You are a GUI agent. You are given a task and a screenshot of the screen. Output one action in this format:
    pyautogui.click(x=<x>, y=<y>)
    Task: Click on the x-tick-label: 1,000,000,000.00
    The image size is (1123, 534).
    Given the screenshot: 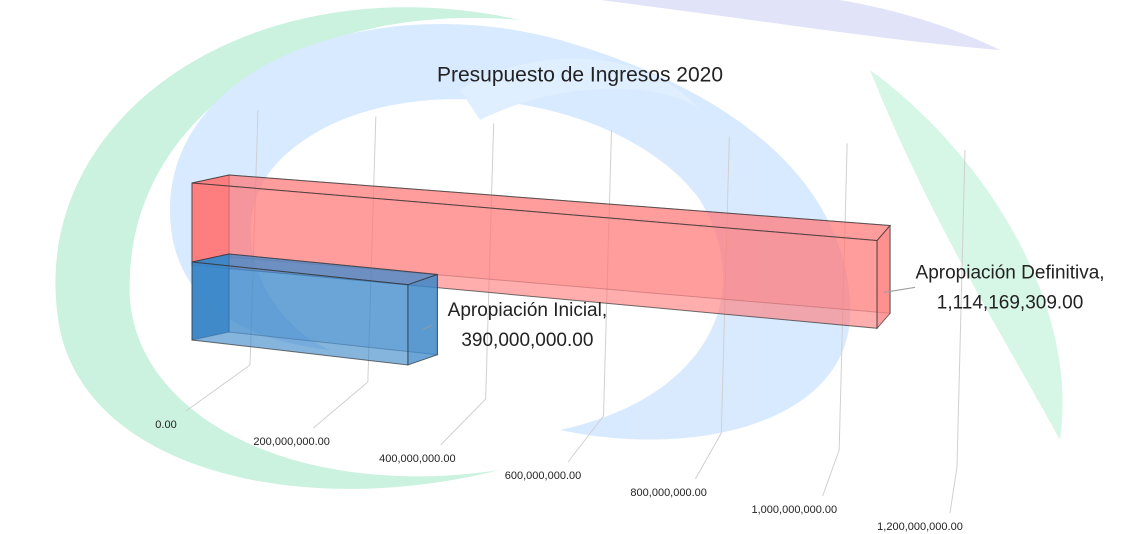 What is the action you would take?
    pyautogui.click(x=795, y=510)
    